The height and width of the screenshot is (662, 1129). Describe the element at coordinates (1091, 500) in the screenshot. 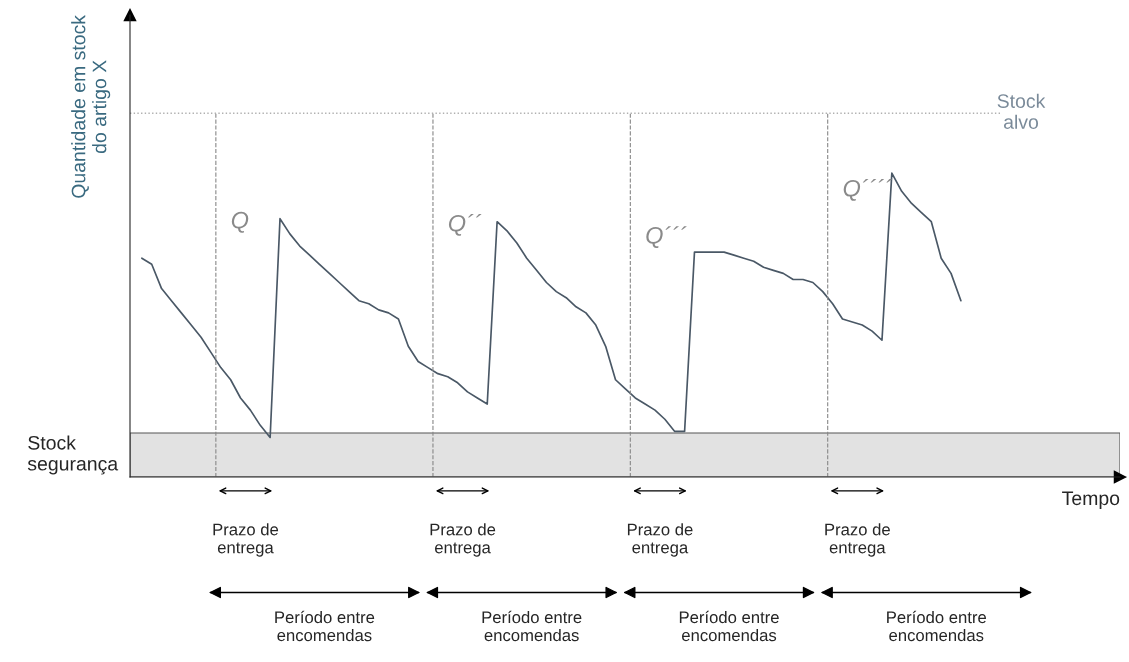

I see `text: Tempo` at that location.